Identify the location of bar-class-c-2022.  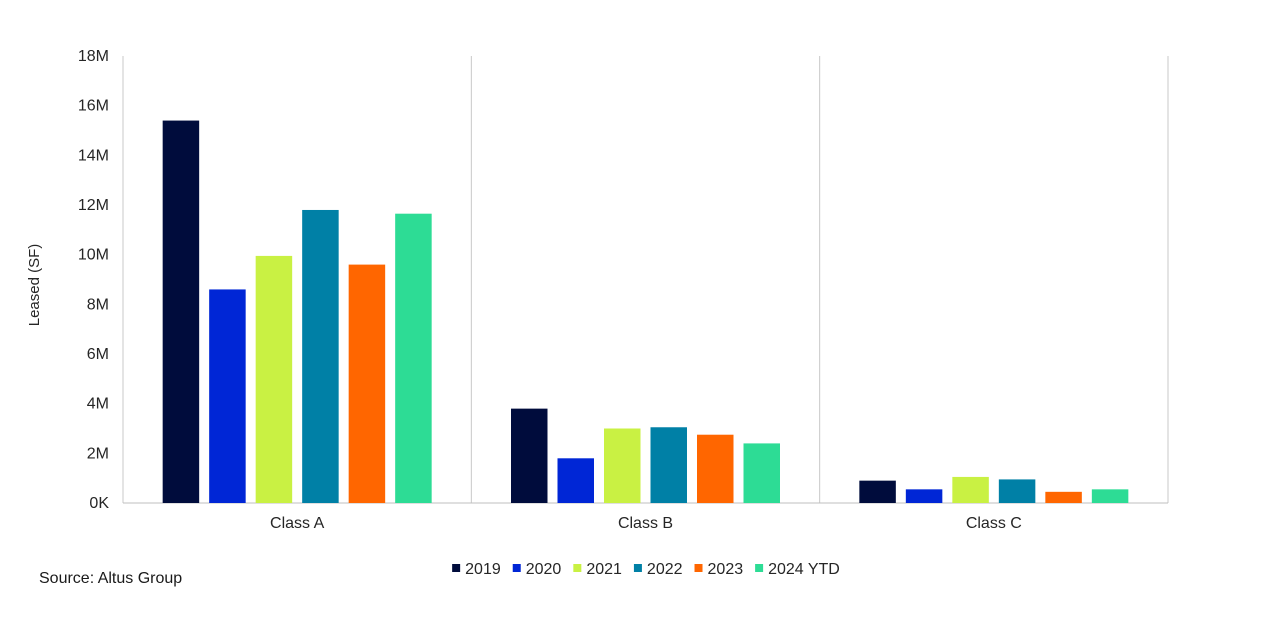
(1017, 491).